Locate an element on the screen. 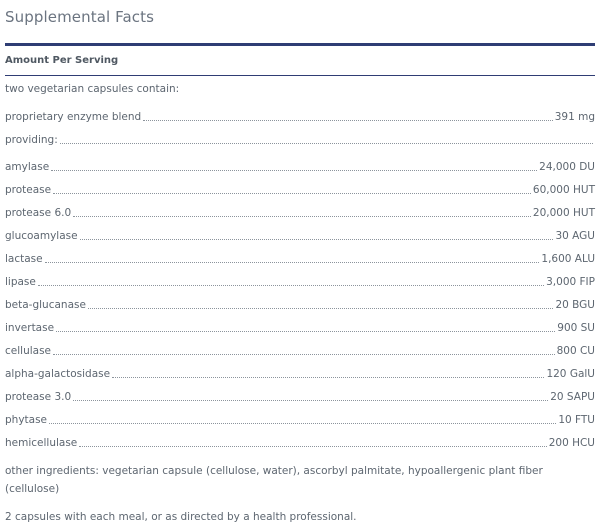 The height and width of the screenshot is (531, 600). enzyme-label: invertase is located at coordinates (30, 328).